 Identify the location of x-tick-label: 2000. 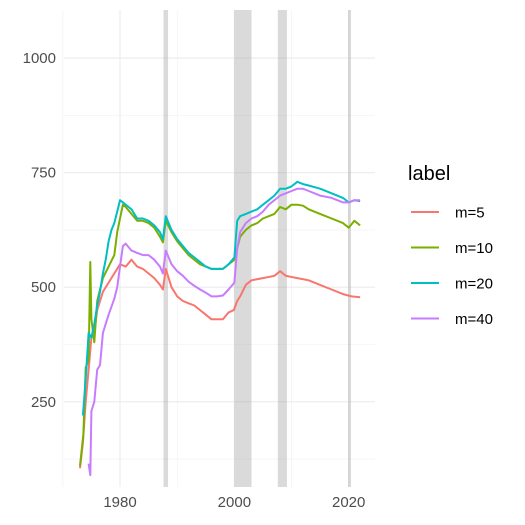
(234, 502).